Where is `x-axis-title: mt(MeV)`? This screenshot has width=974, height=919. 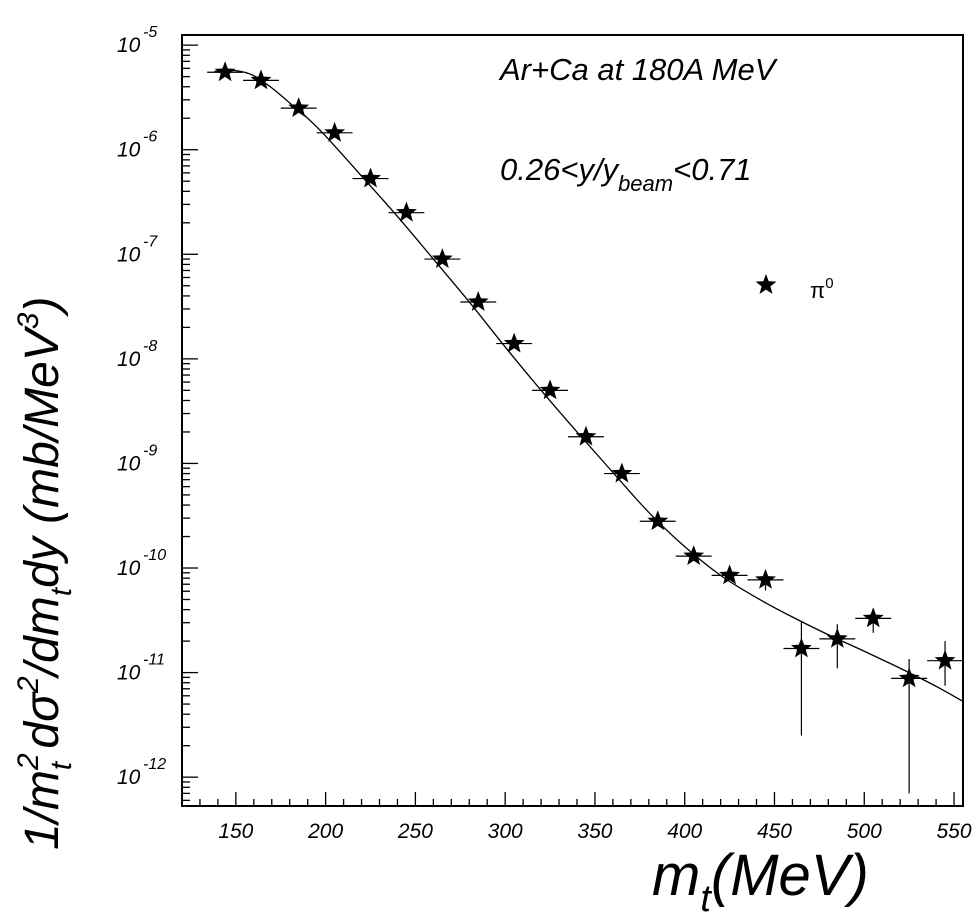
x-axis-title: mt(MeV) is located at coordinates (760, 881).